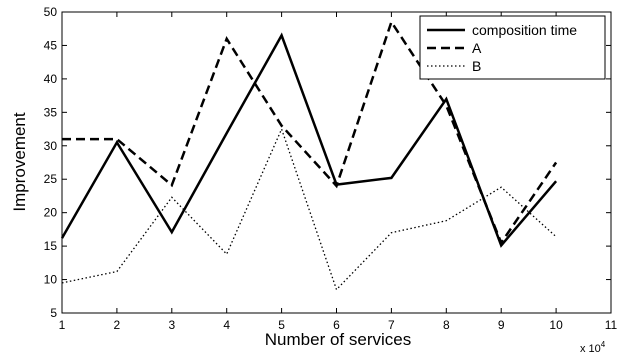 The width and height of the screenshot is (629, 356). What do you see at coordinates (603, 344) in the screenshot?
I see `x-multiplier-exponent: 4` at bounding box center [603, 344].